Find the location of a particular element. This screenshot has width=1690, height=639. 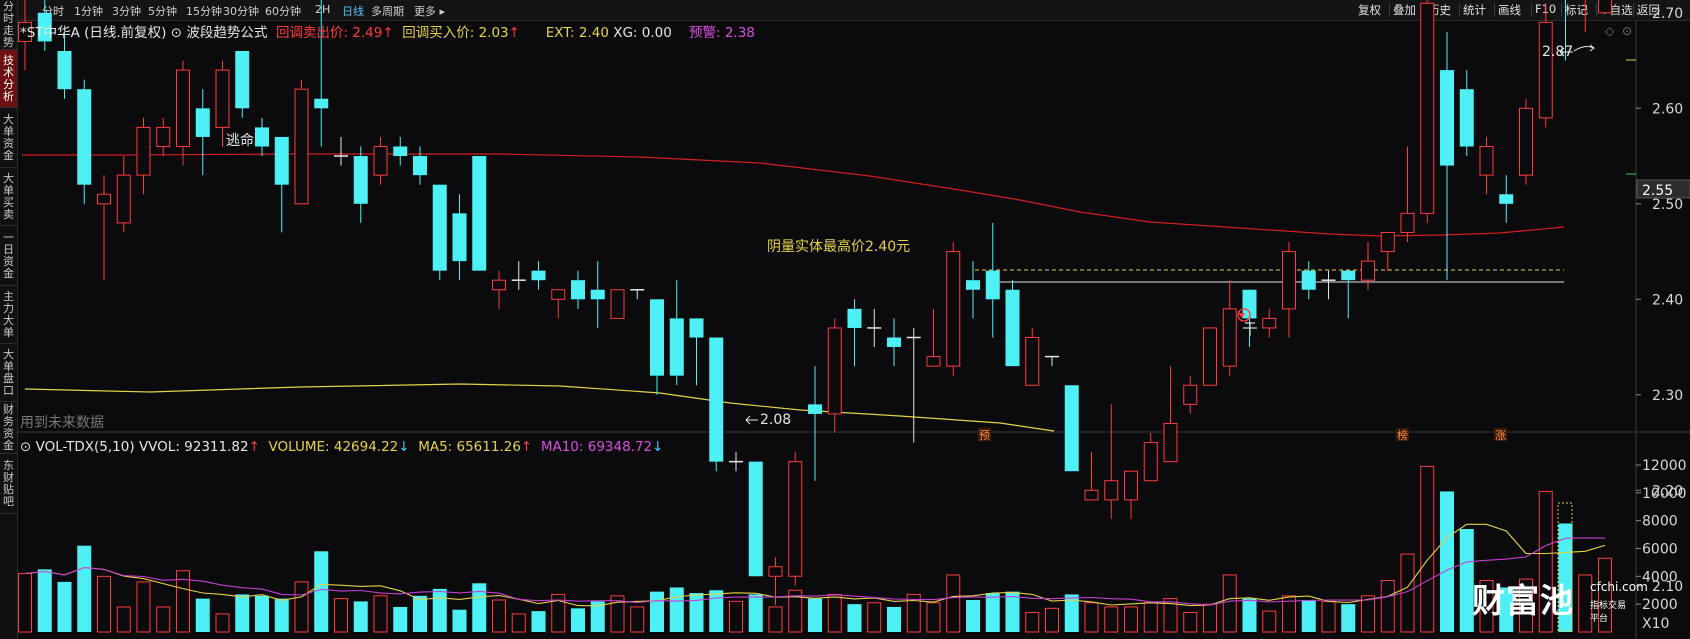

toolbar-button: 统计 is located at coordinates (1474, 10).